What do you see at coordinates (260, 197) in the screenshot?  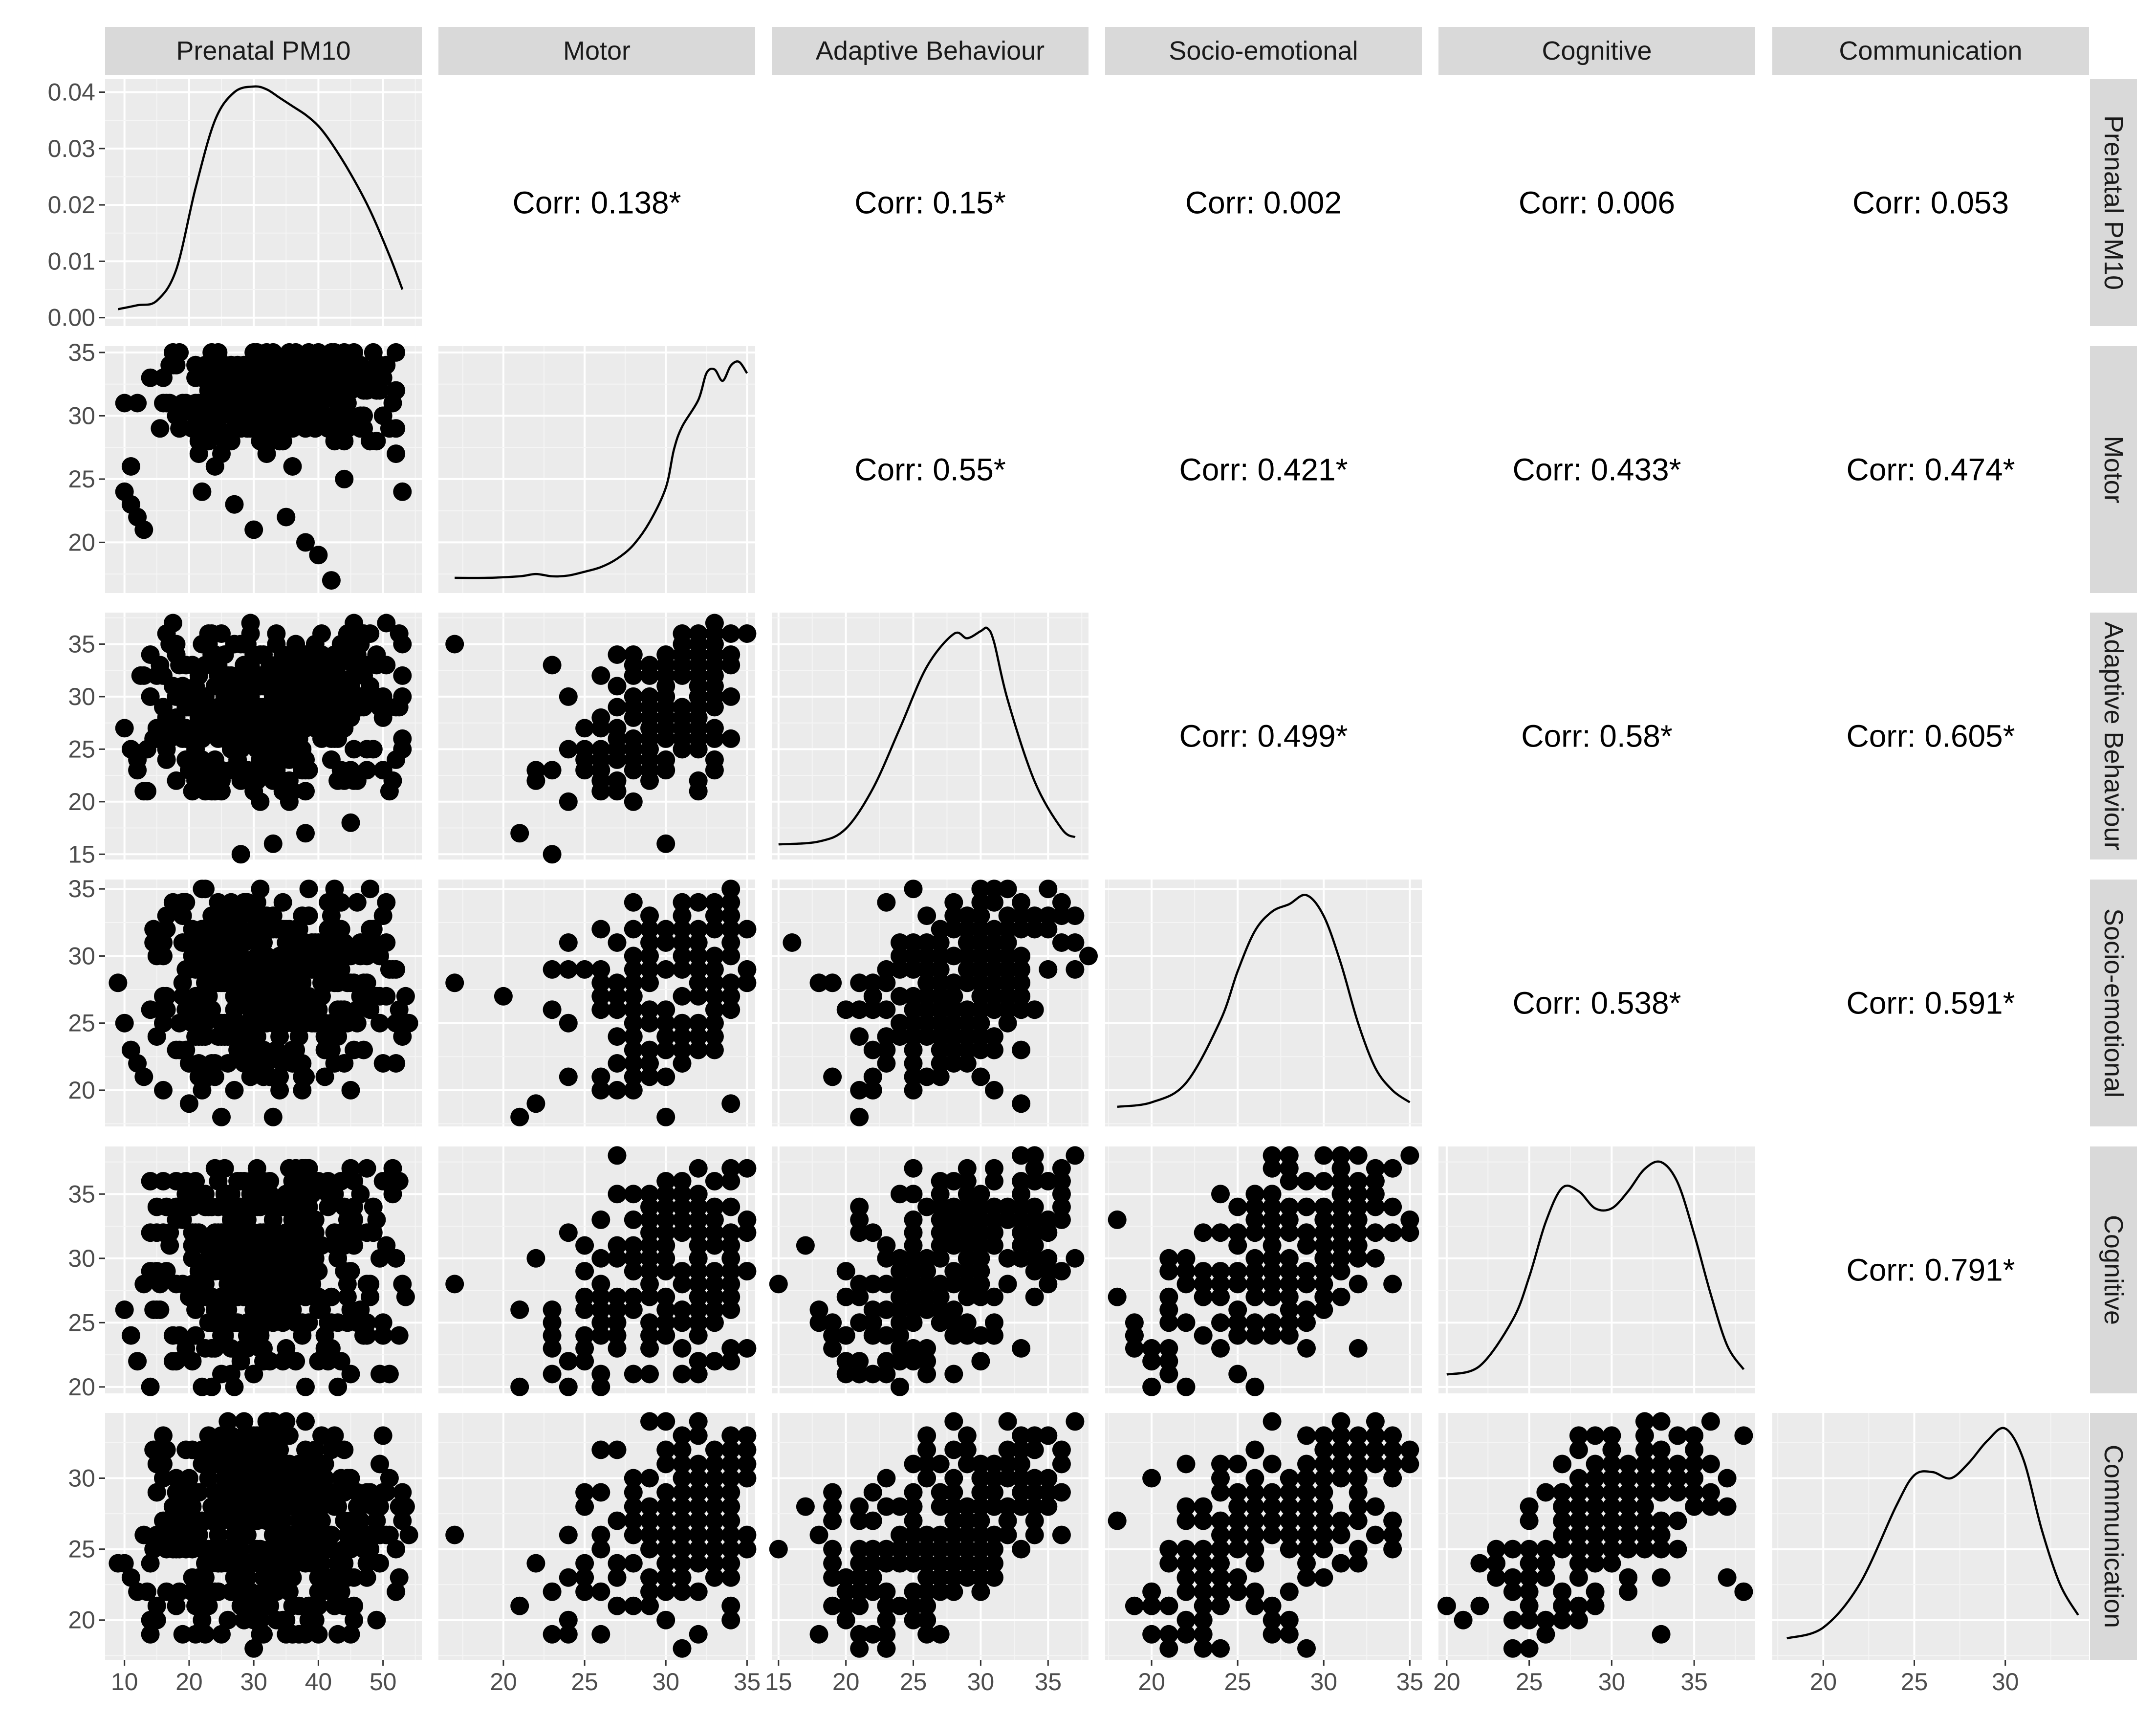 I see `density-curve` at bounding box center [260, 197].